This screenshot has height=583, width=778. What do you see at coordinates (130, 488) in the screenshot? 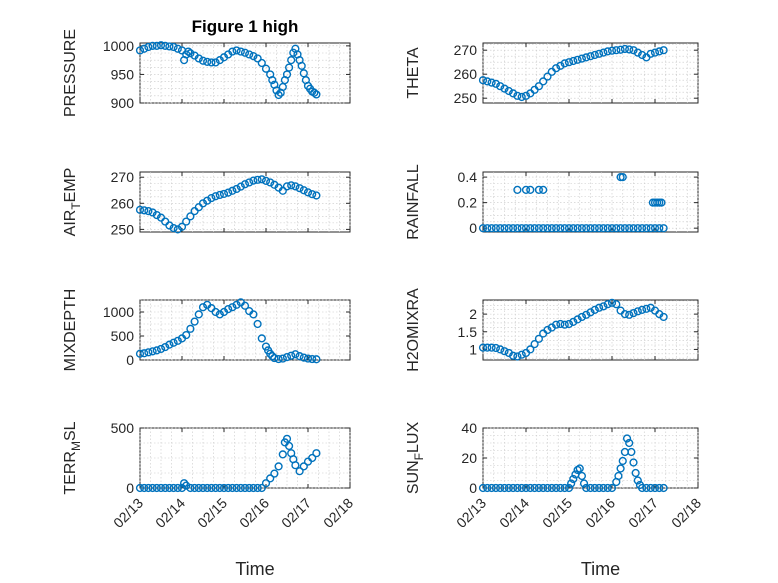
I see `y-tick-label: 0` at bounding box center [130, 488].